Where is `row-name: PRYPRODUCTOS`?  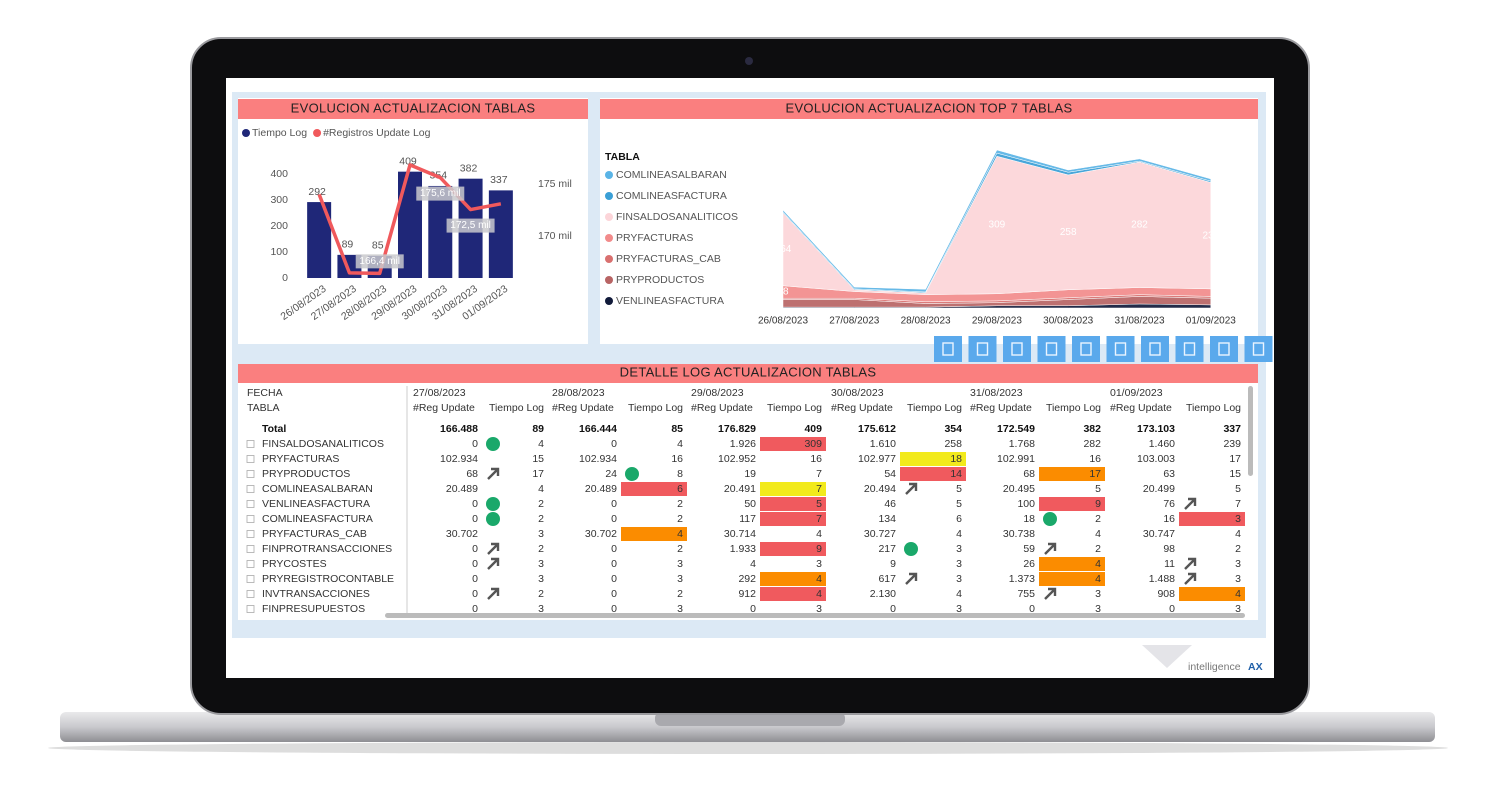 row-name: PRYPRODUCTOS is located at coordinates (306, 474).